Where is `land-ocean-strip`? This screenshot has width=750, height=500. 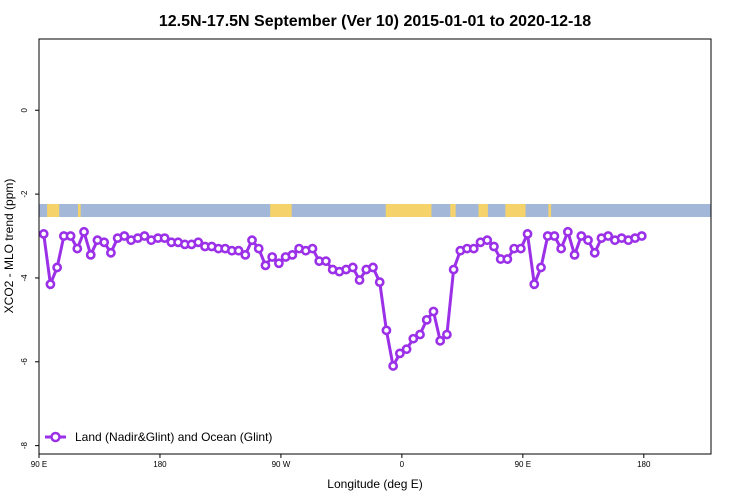 land-ocean-strip is located at coordinates (375, 210).